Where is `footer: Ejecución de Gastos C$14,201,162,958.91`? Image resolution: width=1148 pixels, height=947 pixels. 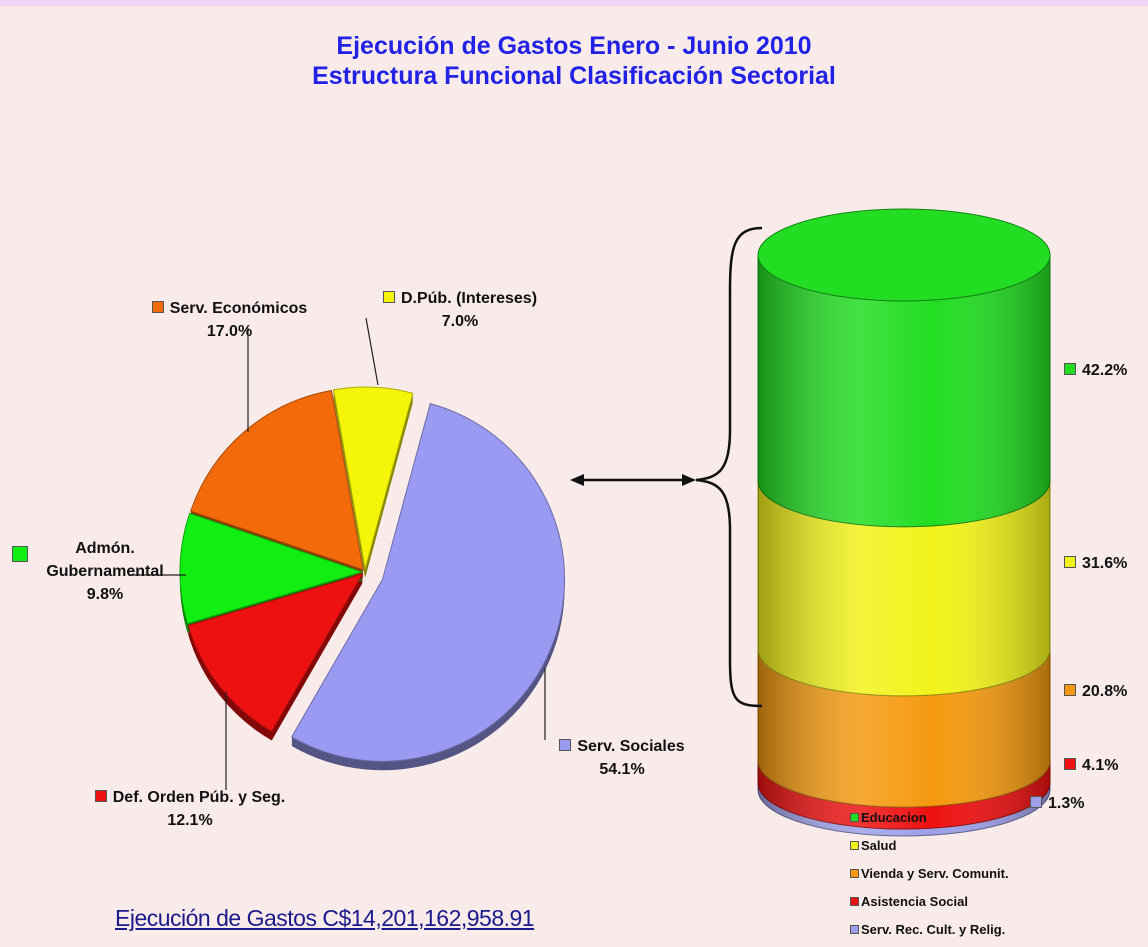
footer: Ejecución de Gastos C$14,201,162,958.91 is located at coordinates (325, 918).